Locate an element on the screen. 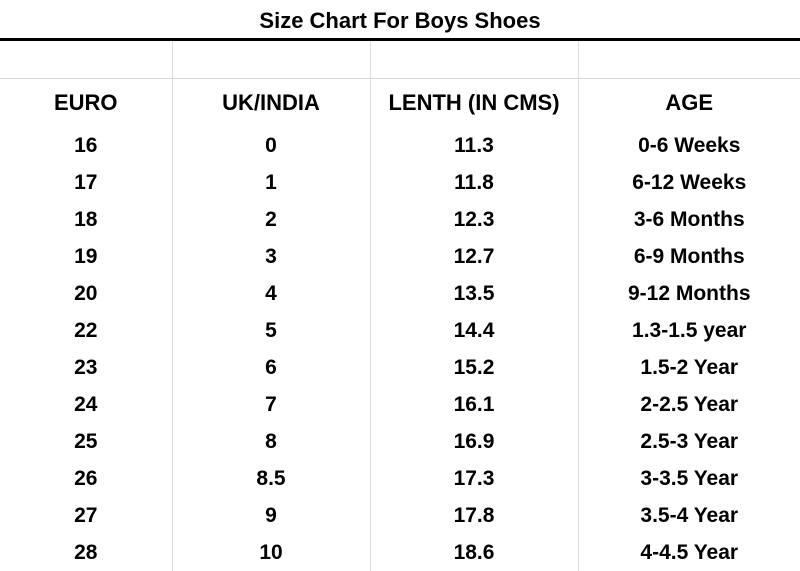  table-row: 20 4 13.5 9-12 Months is located at coordinates (400, 293).